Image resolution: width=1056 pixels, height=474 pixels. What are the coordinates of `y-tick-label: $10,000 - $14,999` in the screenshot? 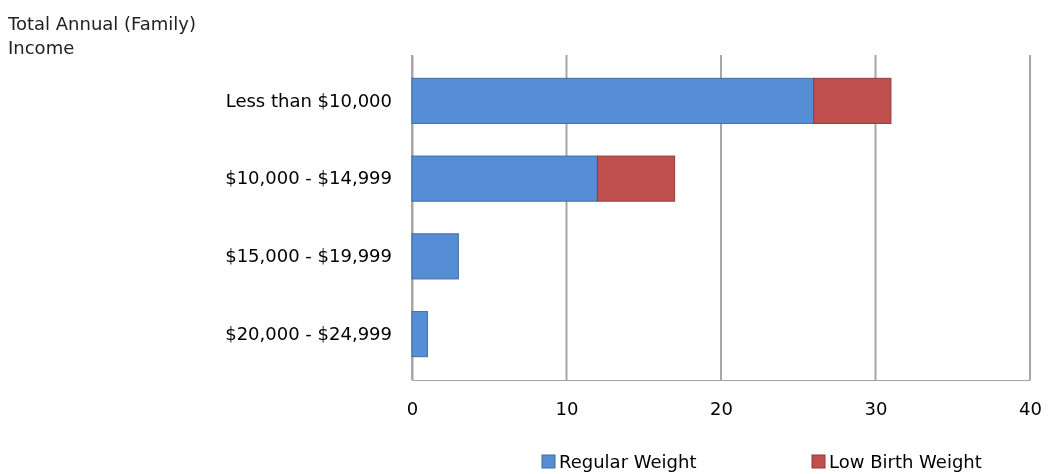 It's located at (308, 178).